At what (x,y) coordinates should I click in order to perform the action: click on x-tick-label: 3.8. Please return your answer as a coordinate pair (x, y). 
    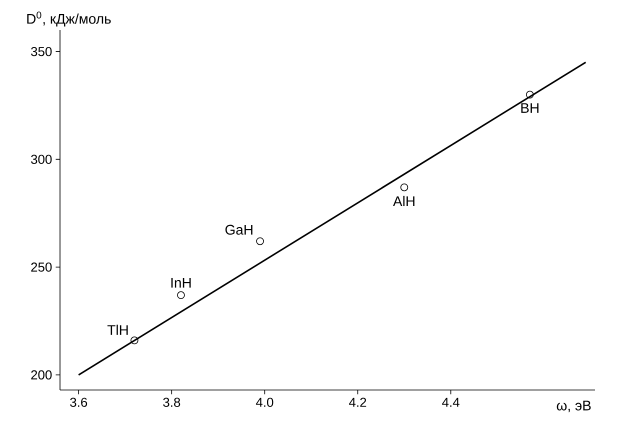
    Looking at the image, I should click on (171, 402).